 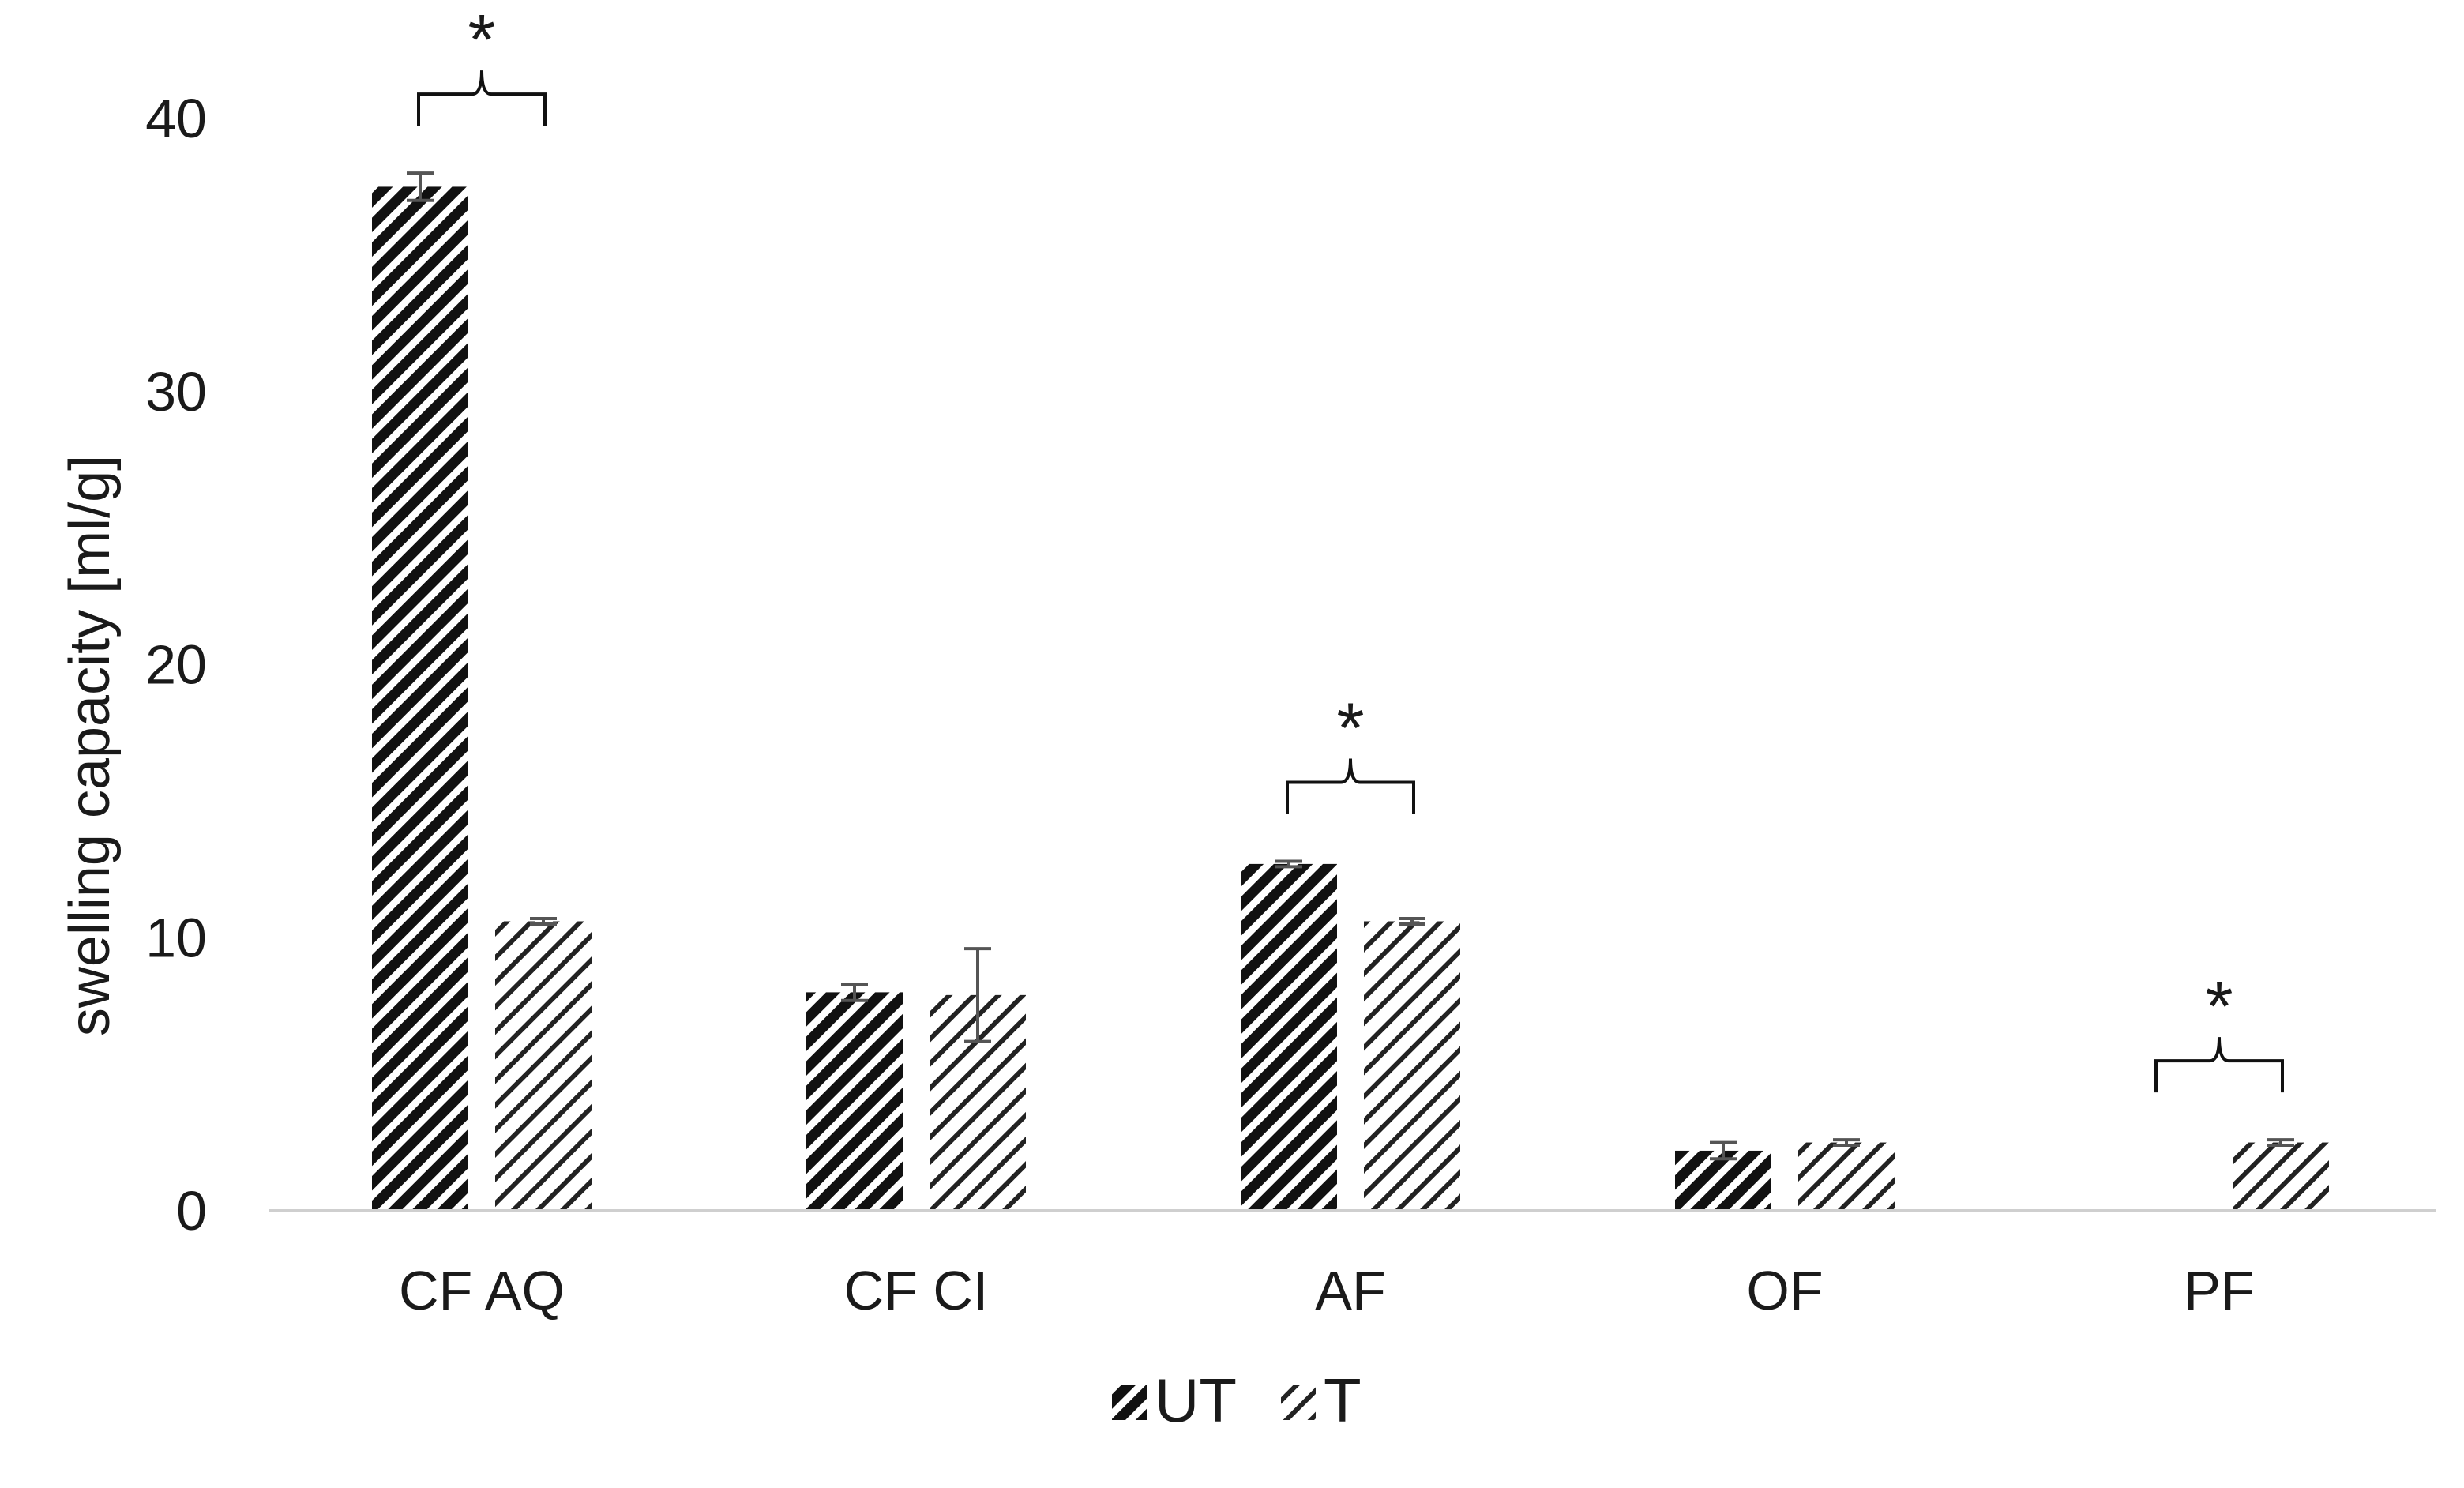 I want to click on x-tick-label: OF, so click(x=1784, y=1290).